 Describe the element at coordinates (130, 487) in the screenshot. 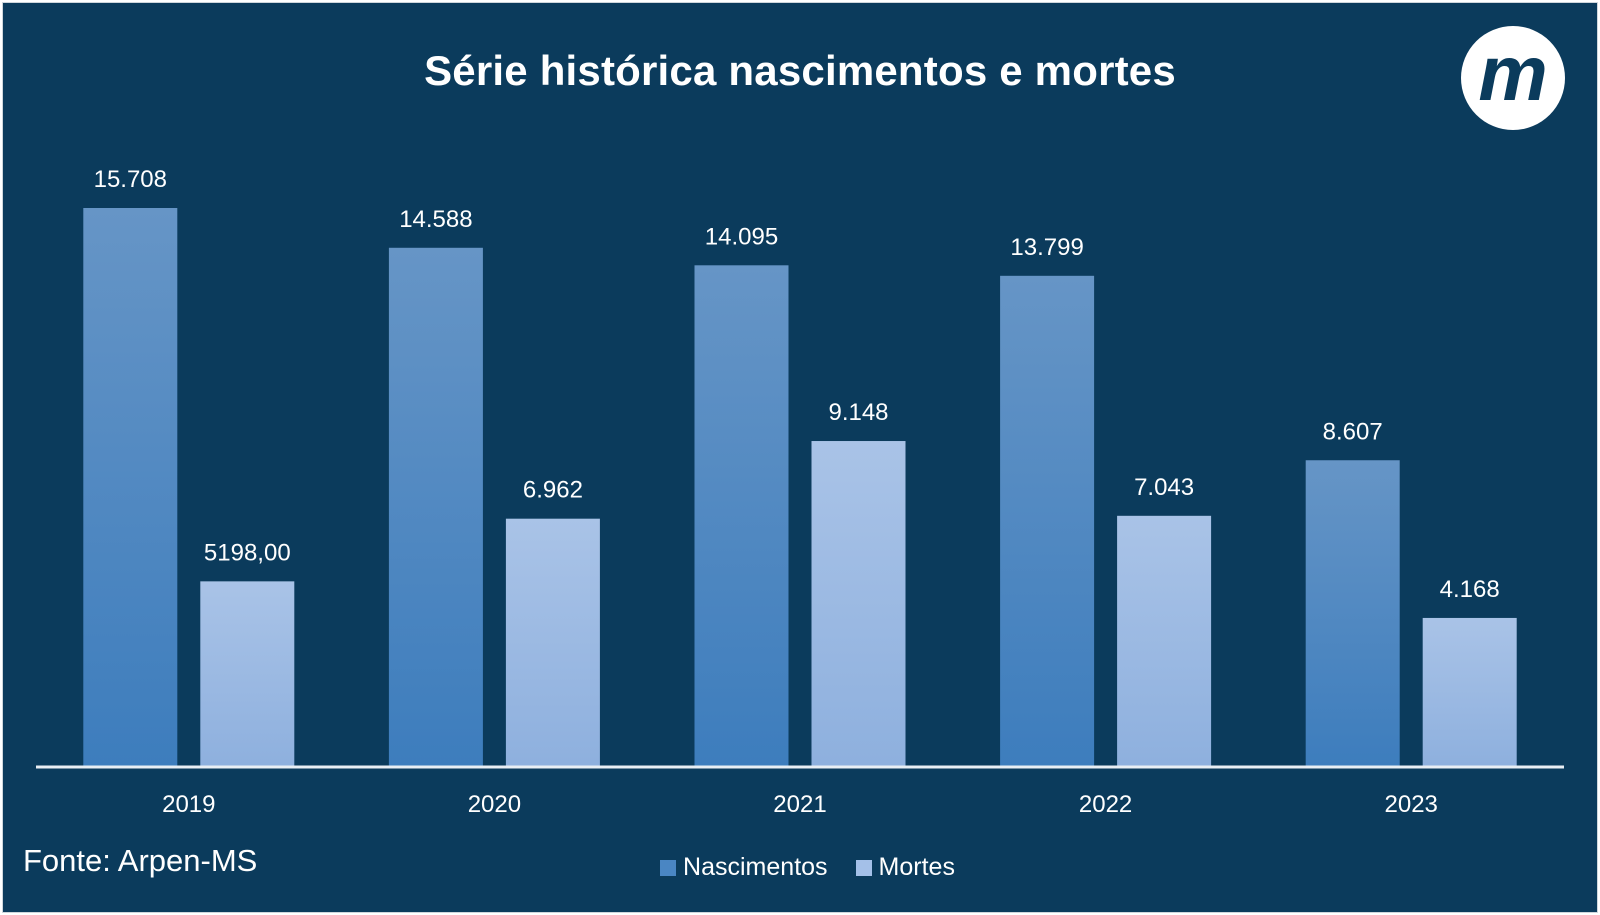

I see `bar-nascimentos-2019` at that location.